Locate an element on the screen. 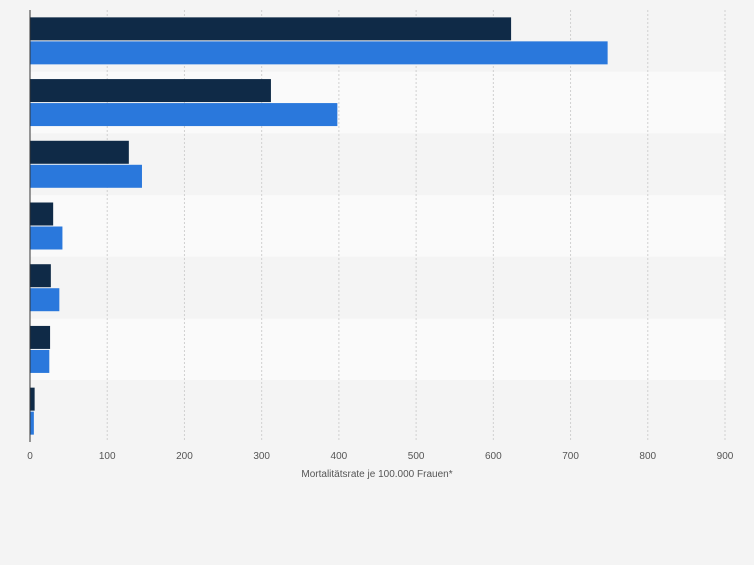 Image resolution: width=754 pixels, height=565 pixels. x-tick-300: 300 is located at coordinates (261, 456).